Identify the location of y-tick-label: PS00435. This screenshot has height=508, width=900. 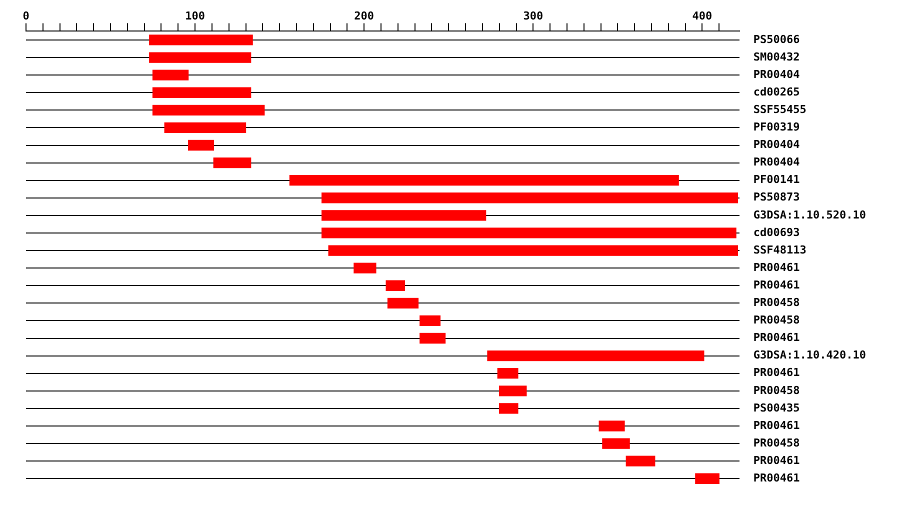
(776, 407).